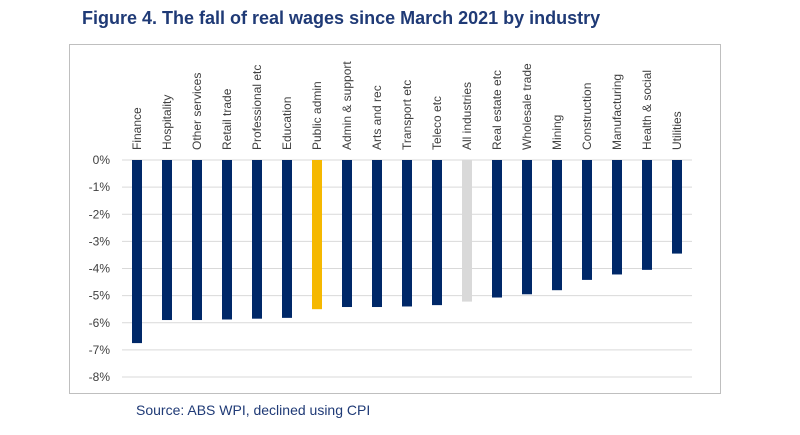 This screenshot has width=800, height=435. What do you see at coordinates (100, 323) in the screenshot?
I see `y-tick-label: -6%` at bounding box center [100, 323].